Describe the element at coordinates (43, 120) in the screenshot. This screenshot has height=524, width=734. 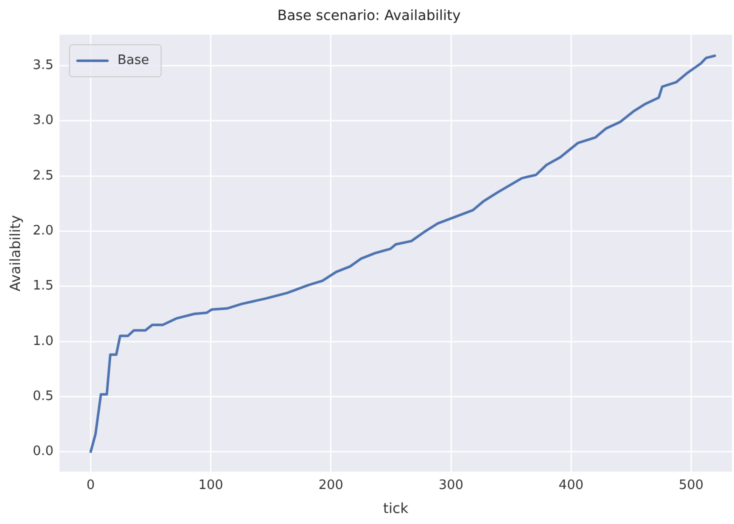
I see `y-tick-label: 3.0` at that location.